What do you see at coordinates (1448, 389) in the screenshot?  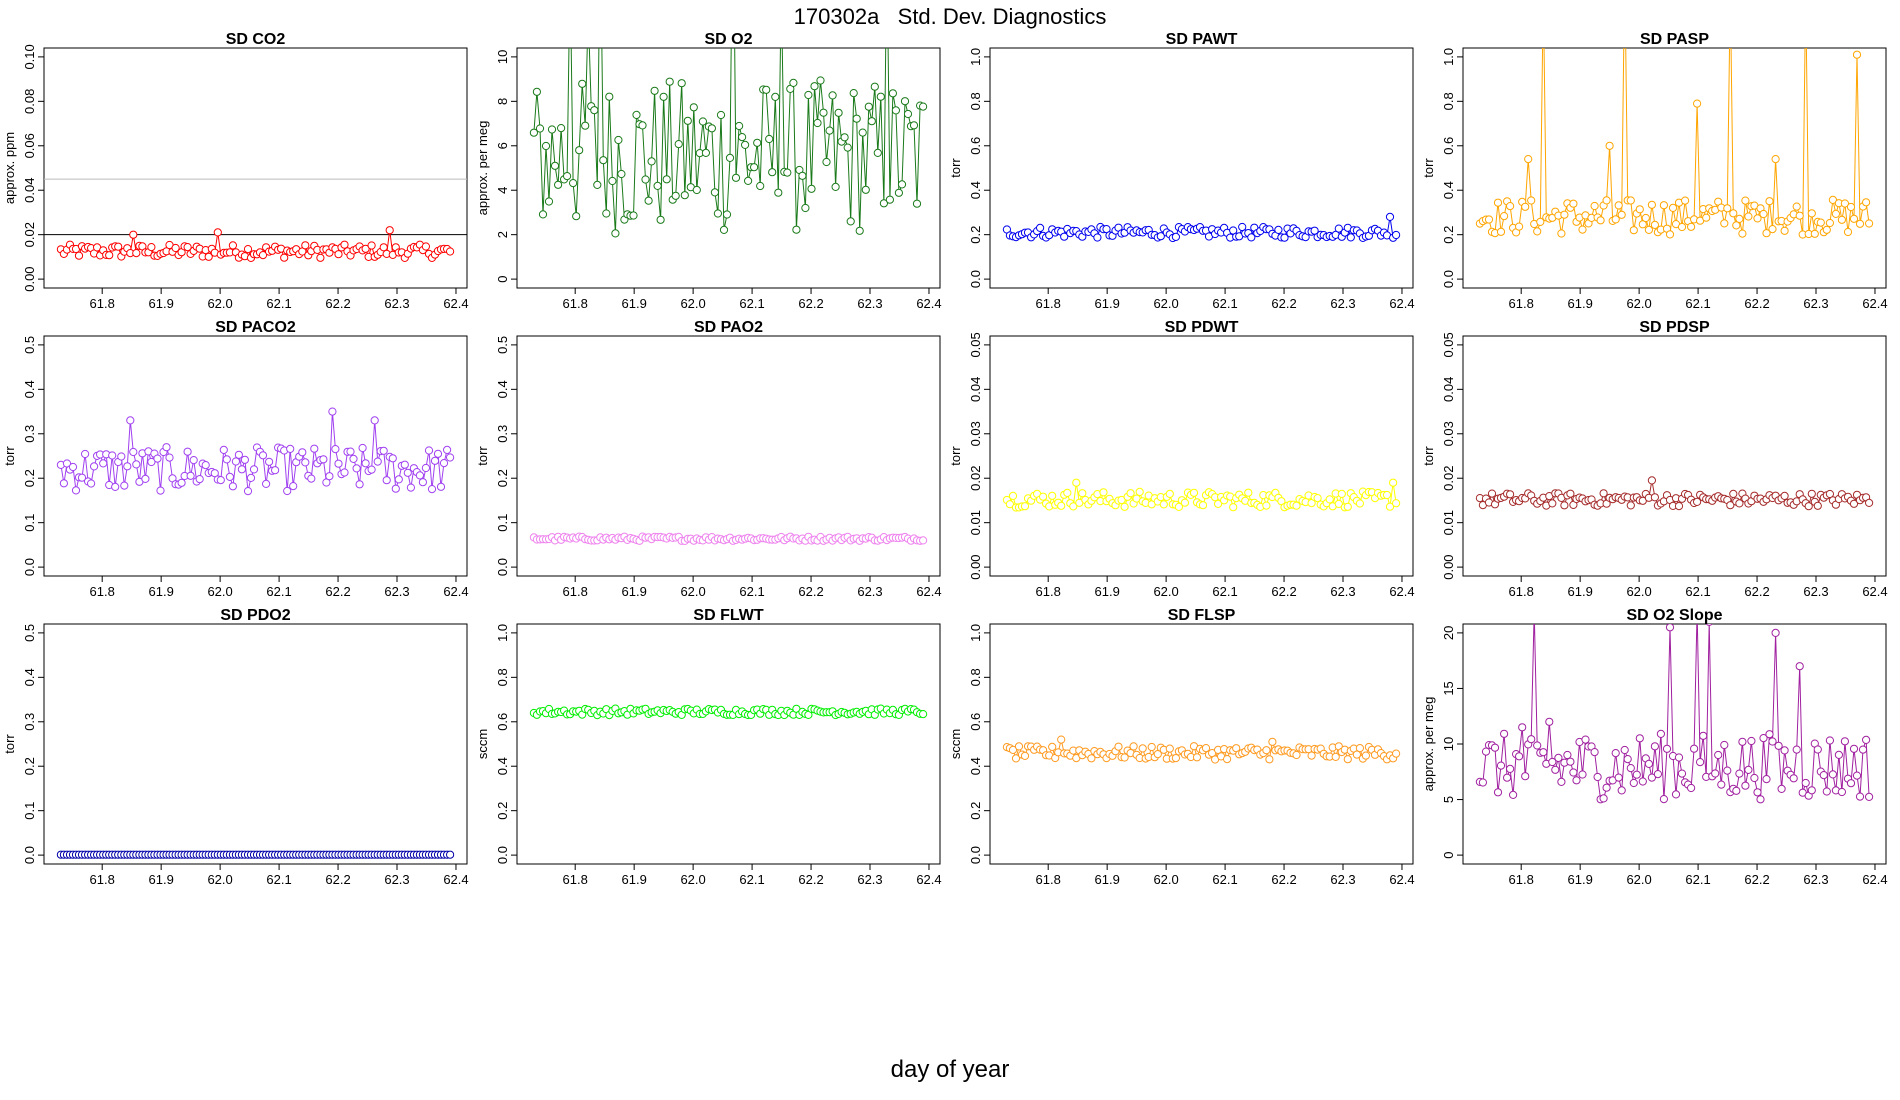 I see `y-tick-label: 0.04` at bounding box center [1448, 389].